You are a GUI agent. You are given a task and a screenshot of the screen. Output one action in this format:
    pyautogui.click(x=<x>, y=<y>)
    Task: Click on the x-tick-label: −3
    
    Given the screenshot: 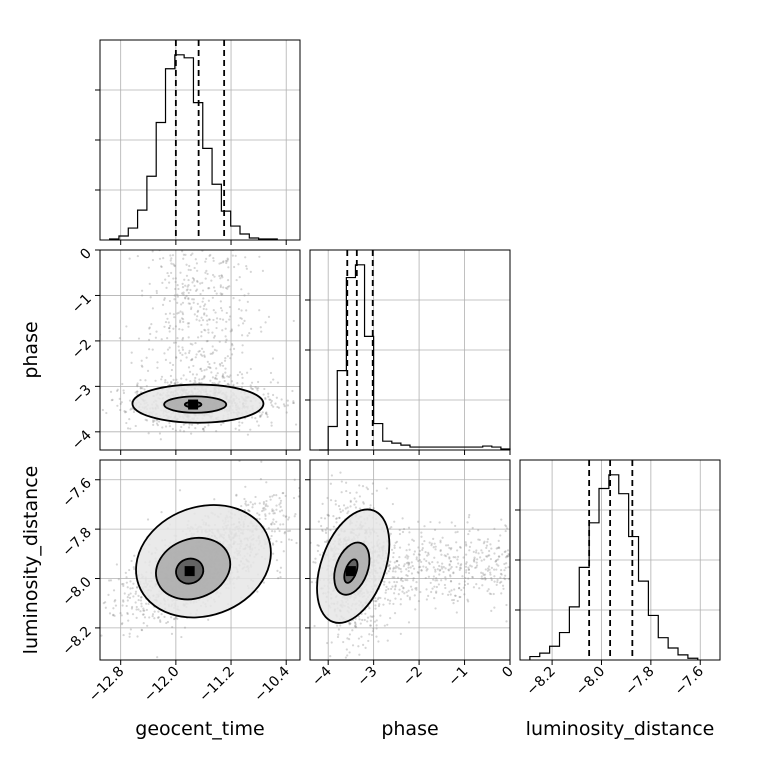 What is the action you would take?
    pyautogui.click(x=368, y=677)
    